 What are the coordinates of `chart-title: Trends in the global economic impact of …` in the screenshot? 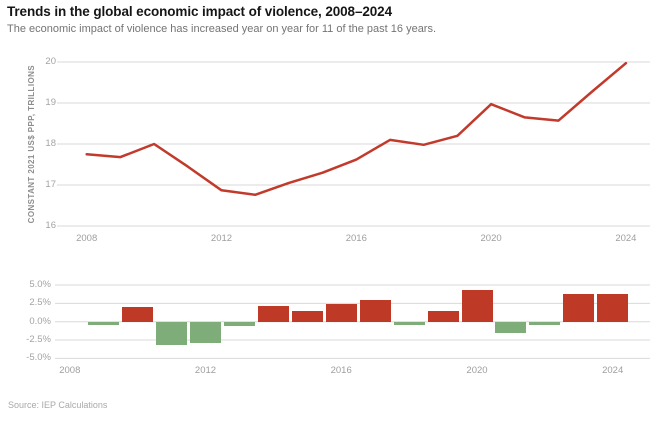 It's located at (199, 11).